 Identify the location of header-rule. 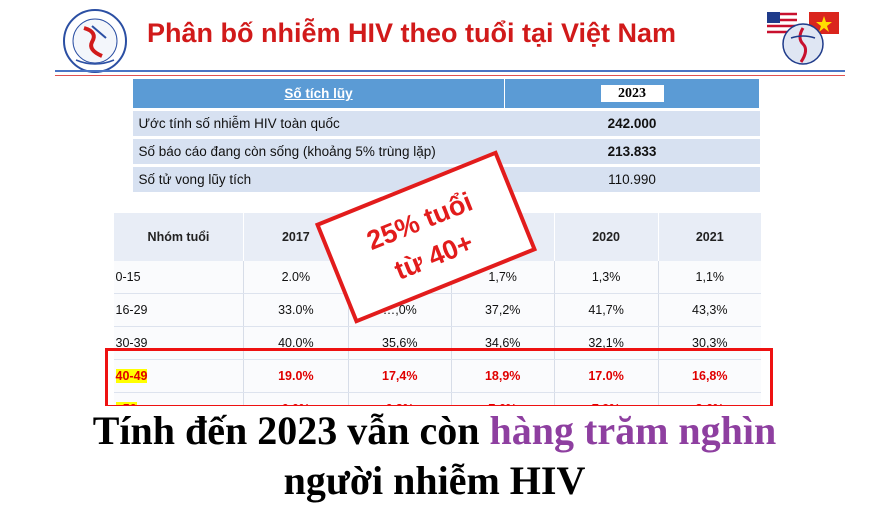
(450, 71).